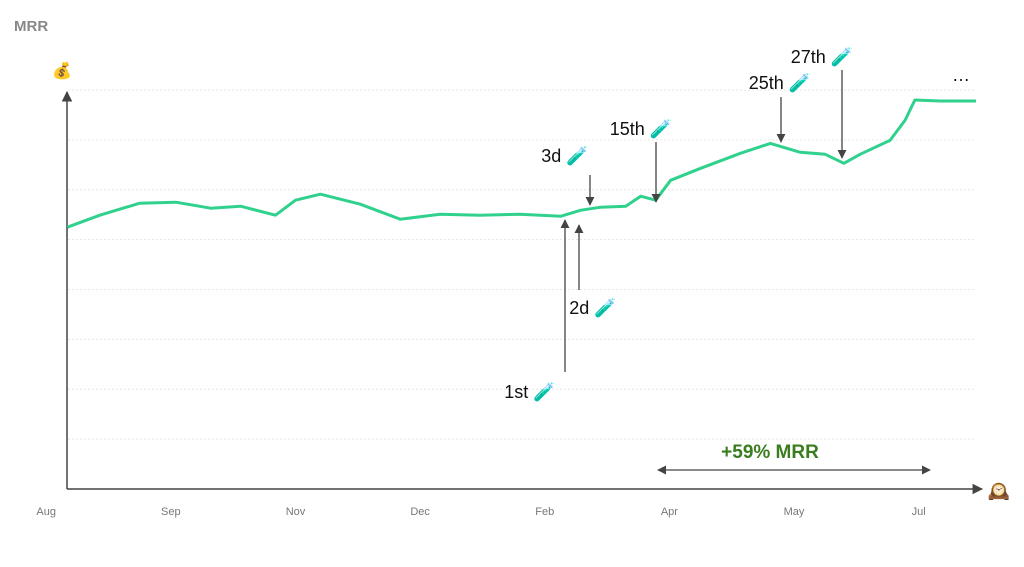 Image resolution: width=1024 pixels, height=567 pixels. I want to click on x-tick-label: Nov, so click(296, 512).